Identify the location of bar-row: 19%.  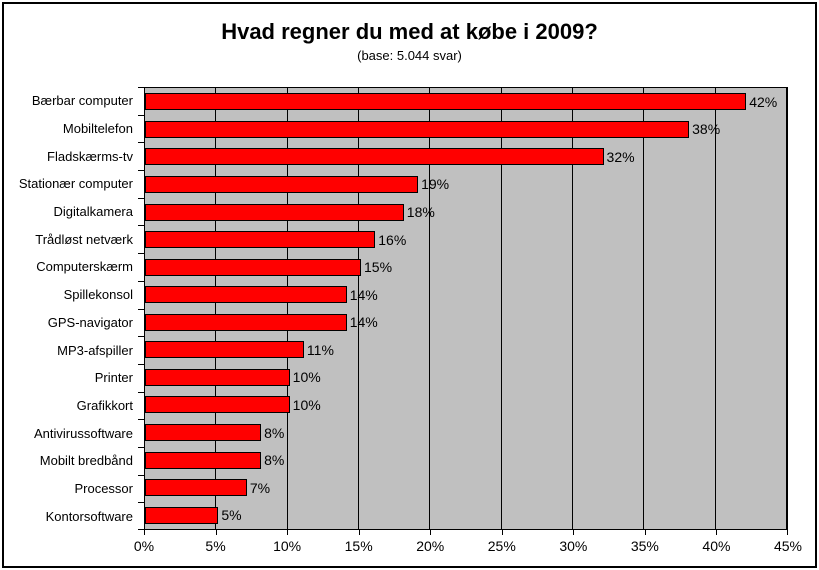
(466, 185).